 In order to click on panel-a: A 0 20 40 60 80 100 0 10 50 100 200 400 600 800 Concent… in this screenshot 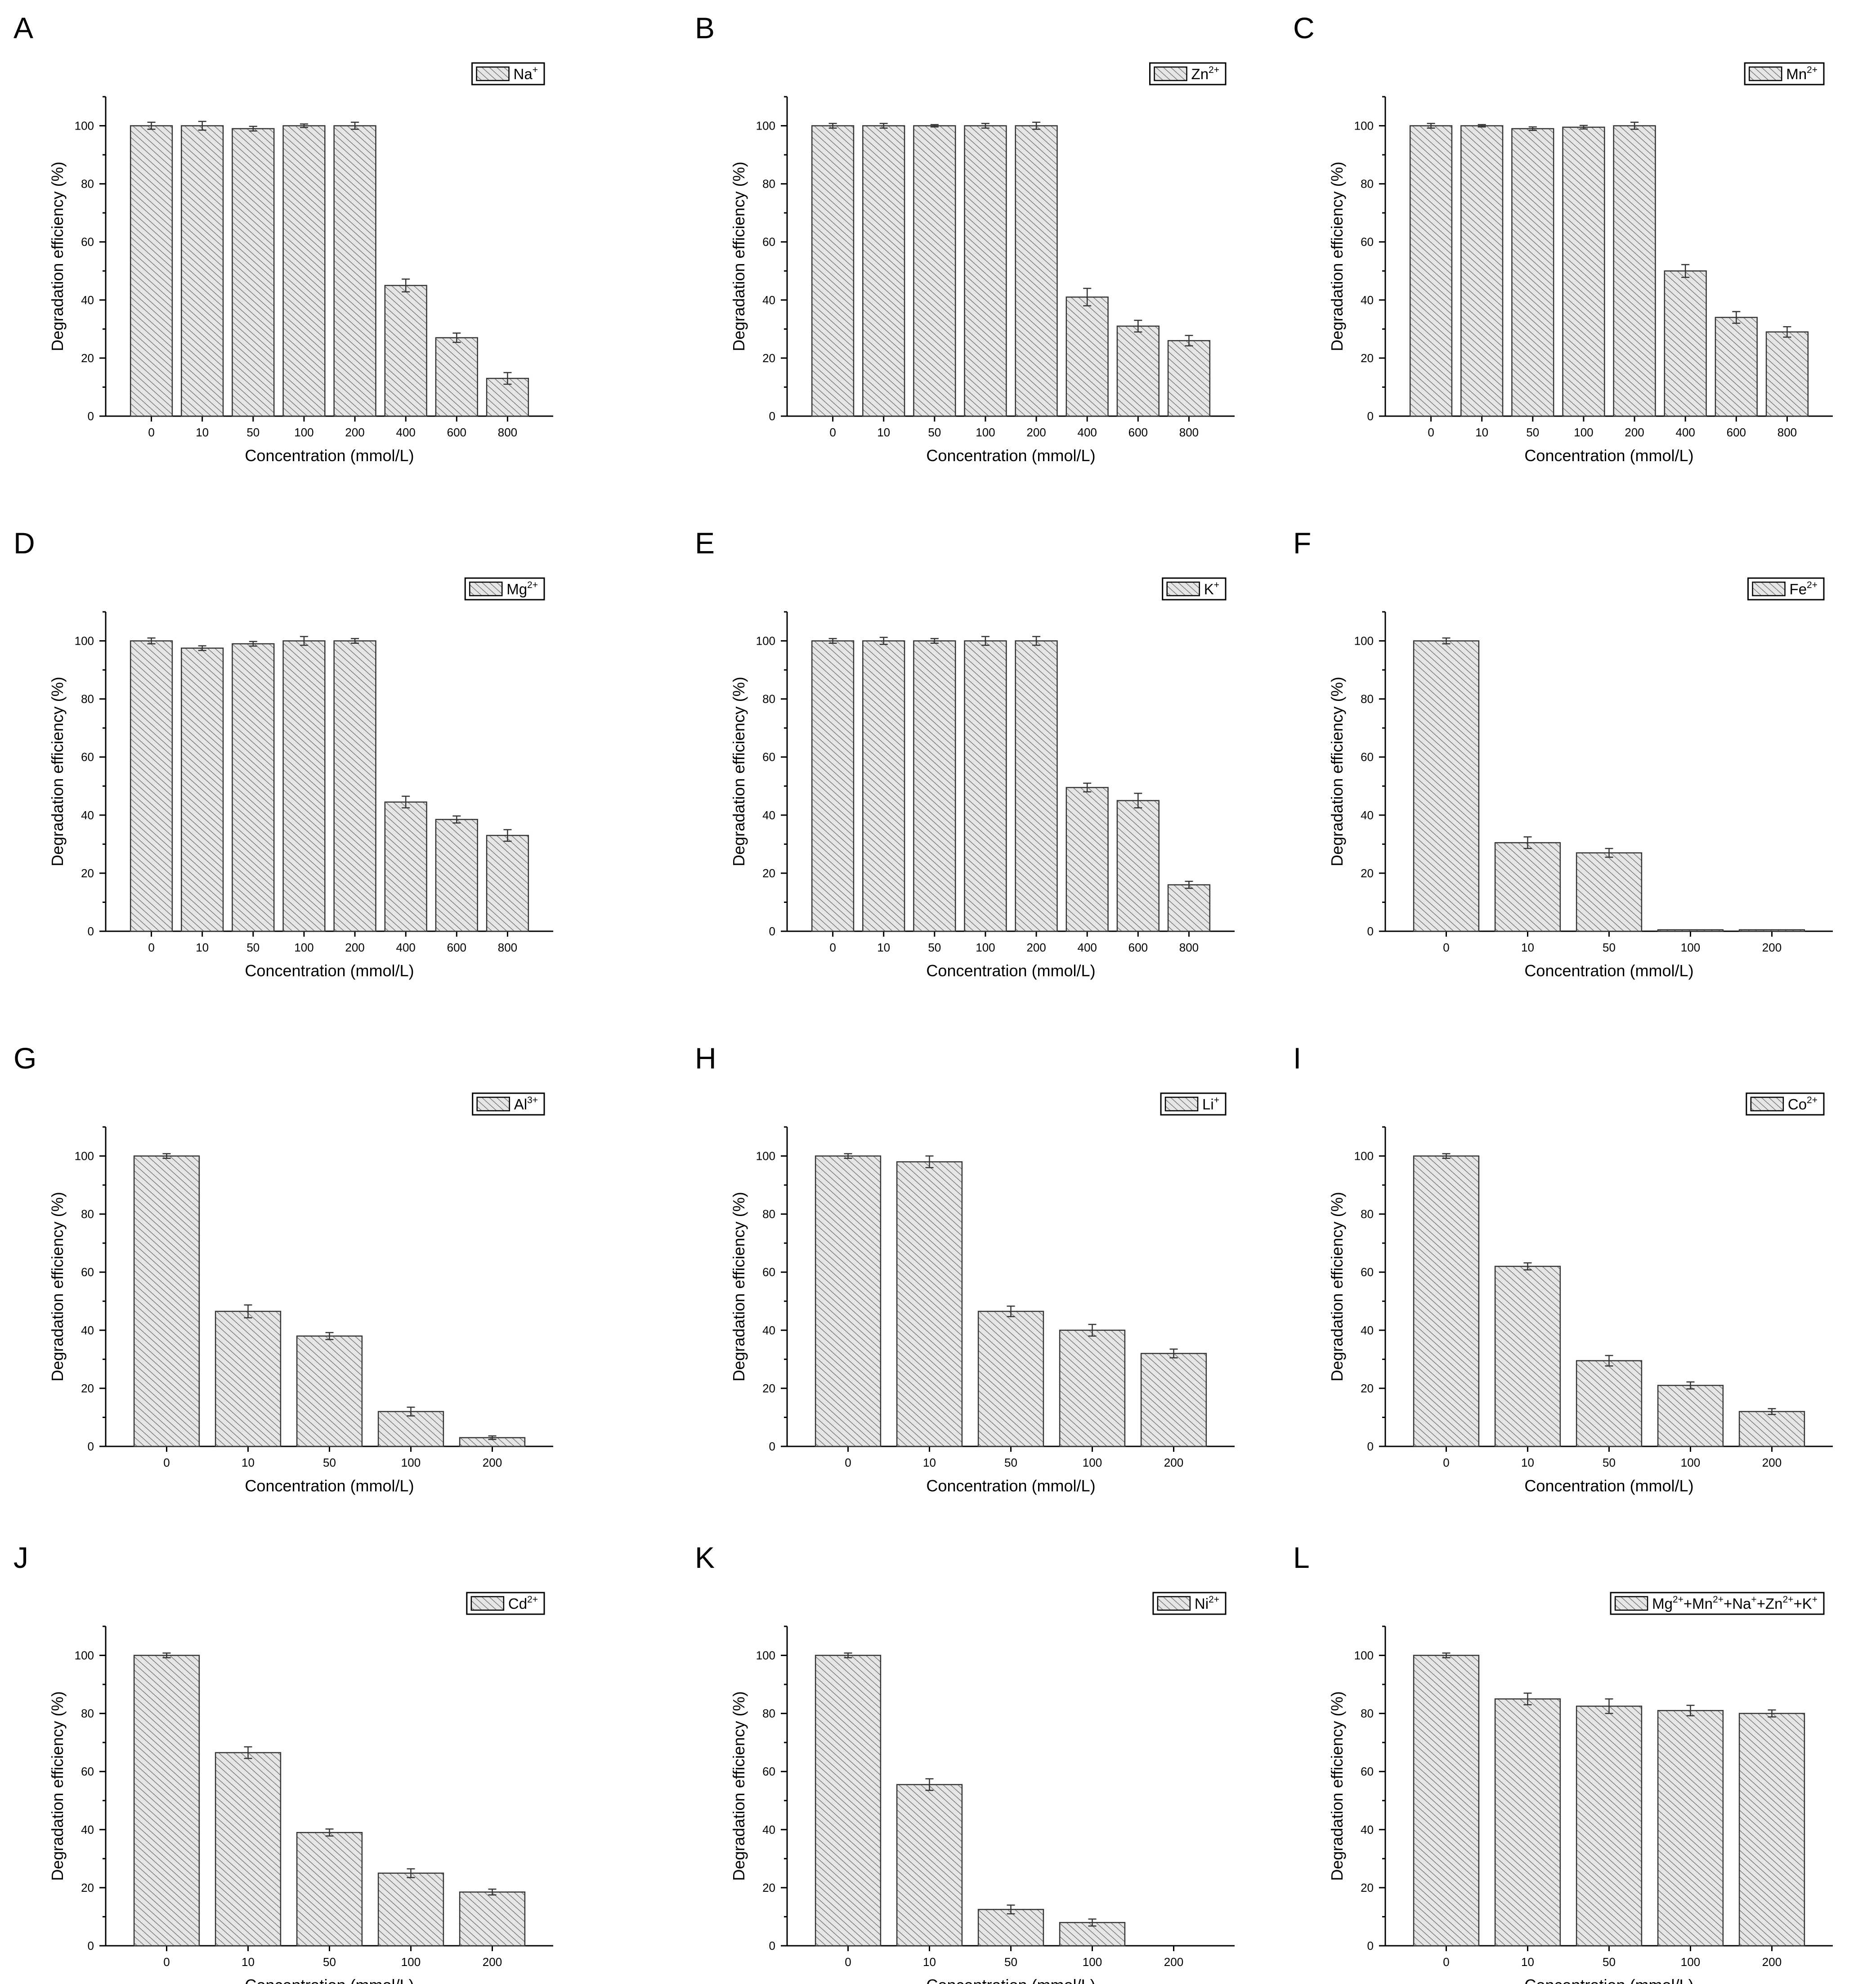, I will do `click(283, 238)`.